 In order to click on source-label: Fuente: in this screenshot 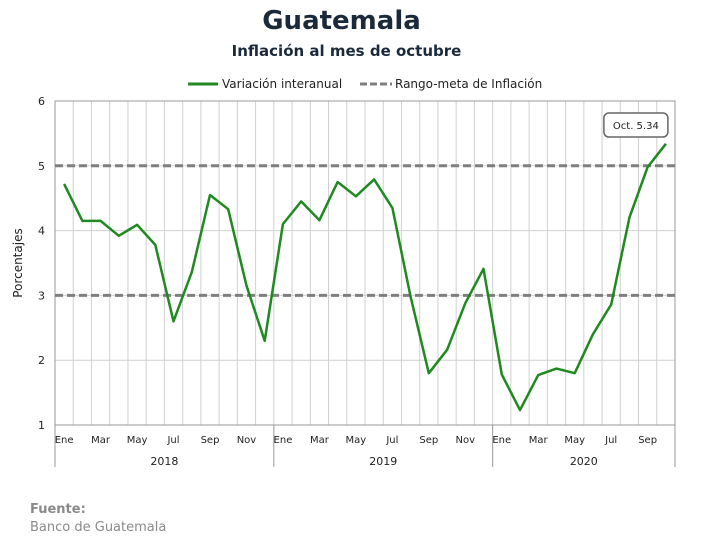, I will do `click(58, 509)`.